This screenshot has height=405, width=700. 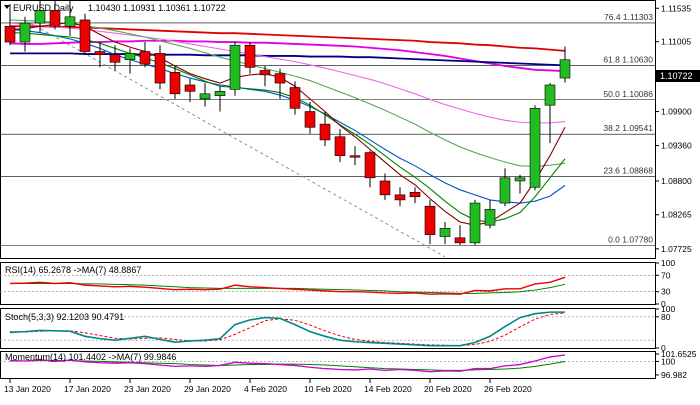 What do you see at coordinates (265, 389) in the screenshot?
I see `x-tick-label: 4 Feb 2020` at bounding box center [265, 389].